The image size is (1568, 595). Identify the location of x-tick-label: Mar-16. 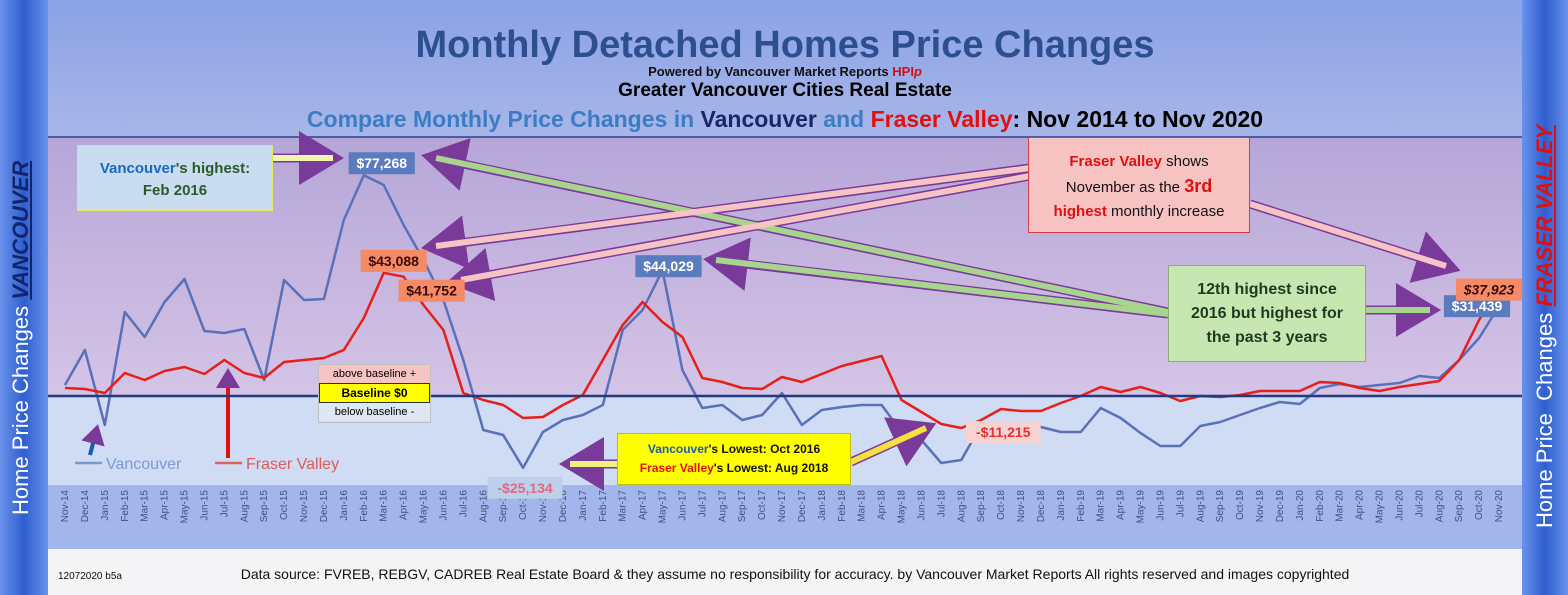
(384, 506).